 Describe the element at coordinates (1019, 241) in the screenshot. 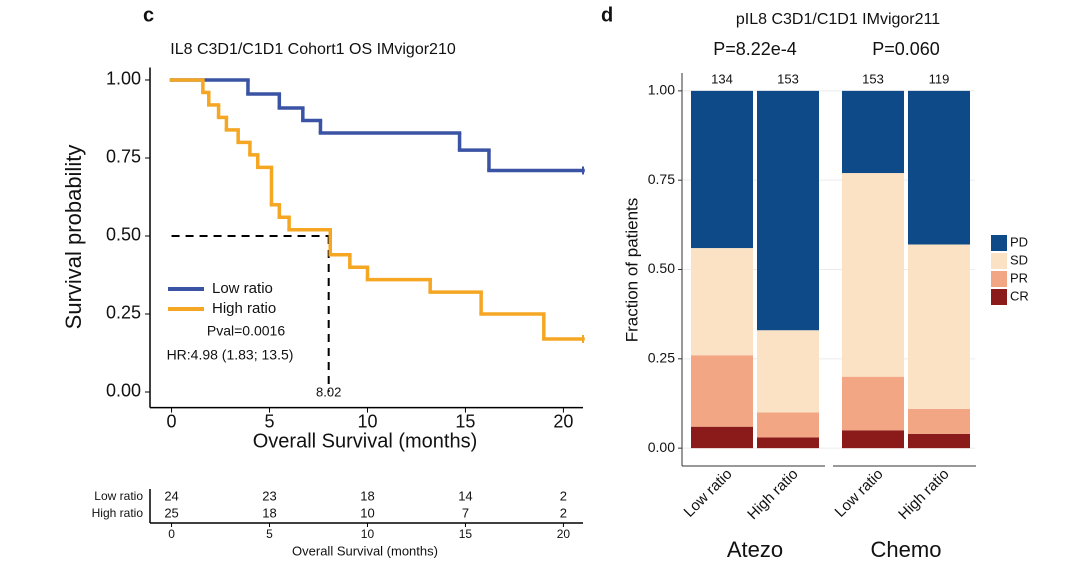

I see `legend-label: PD` at that location.